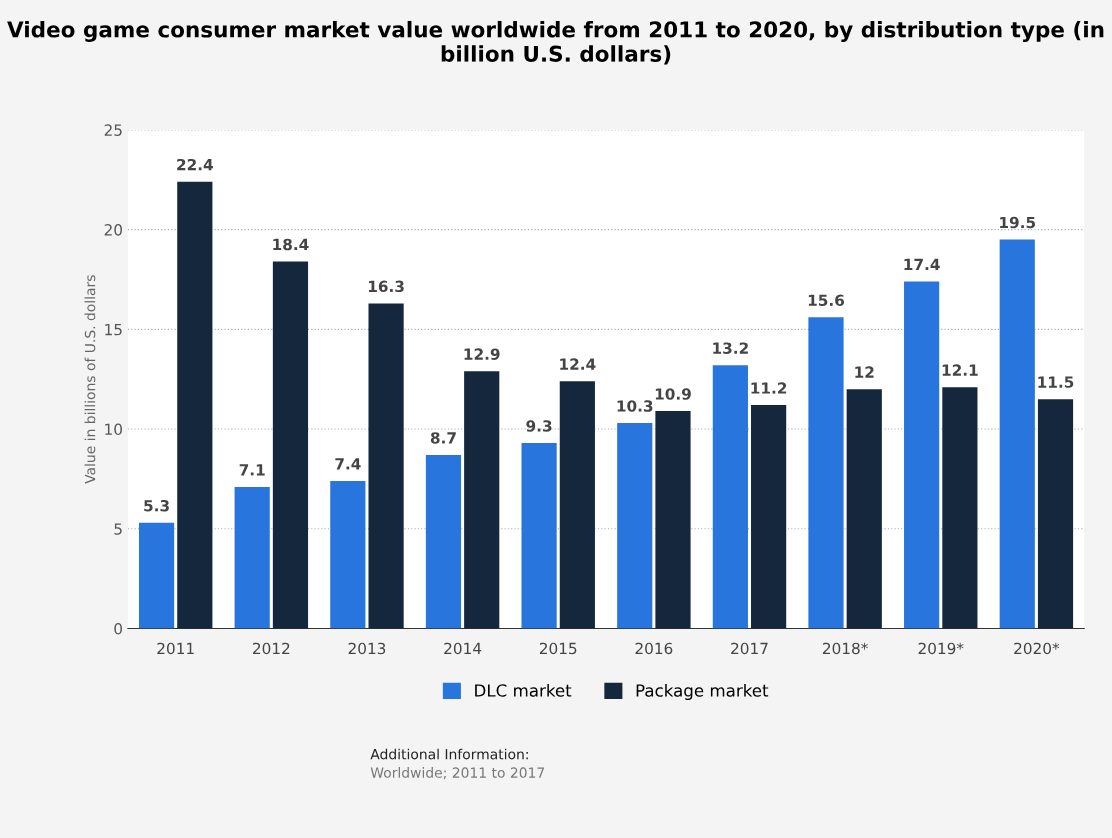 The height and width of the screenshot is (838, 1112). Describe the element at coordinates (113, 330) in the screenshot. I see `y-tick-label: 15` at that location.